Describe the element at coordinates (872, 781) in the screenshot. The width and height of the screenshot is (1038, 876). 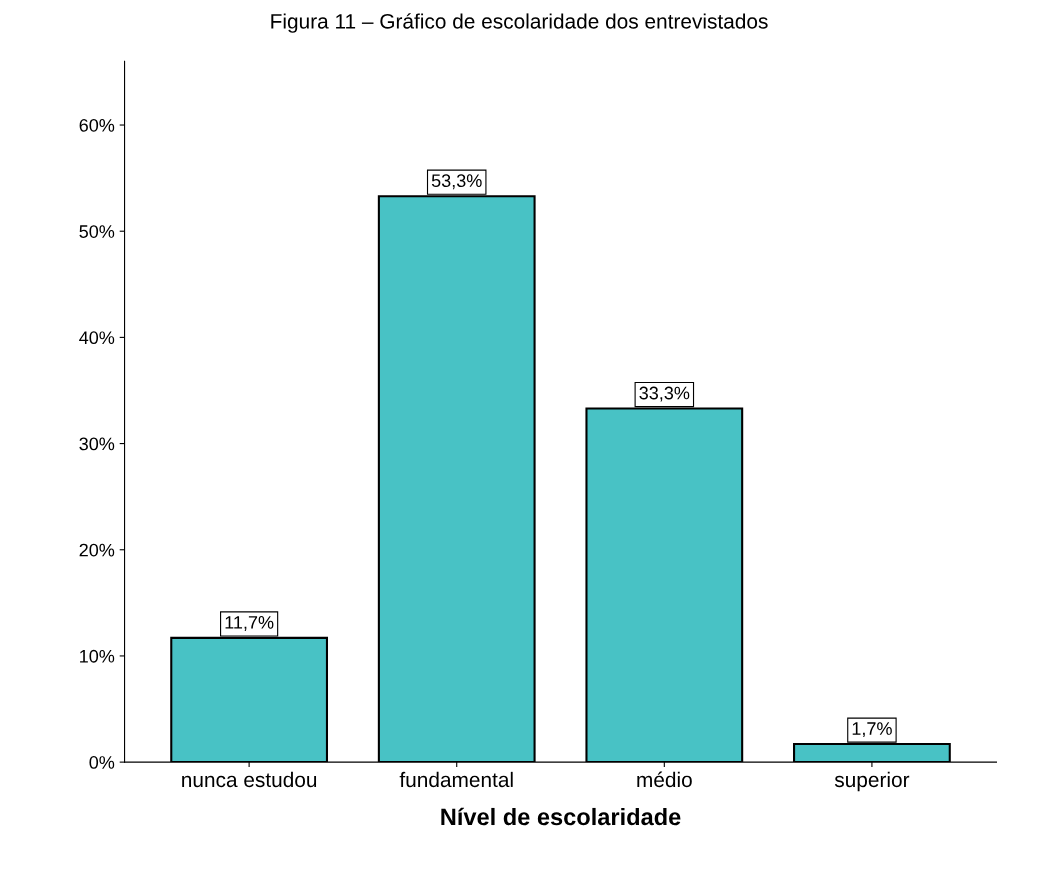
I see `x-tick-label: superior` at that location.